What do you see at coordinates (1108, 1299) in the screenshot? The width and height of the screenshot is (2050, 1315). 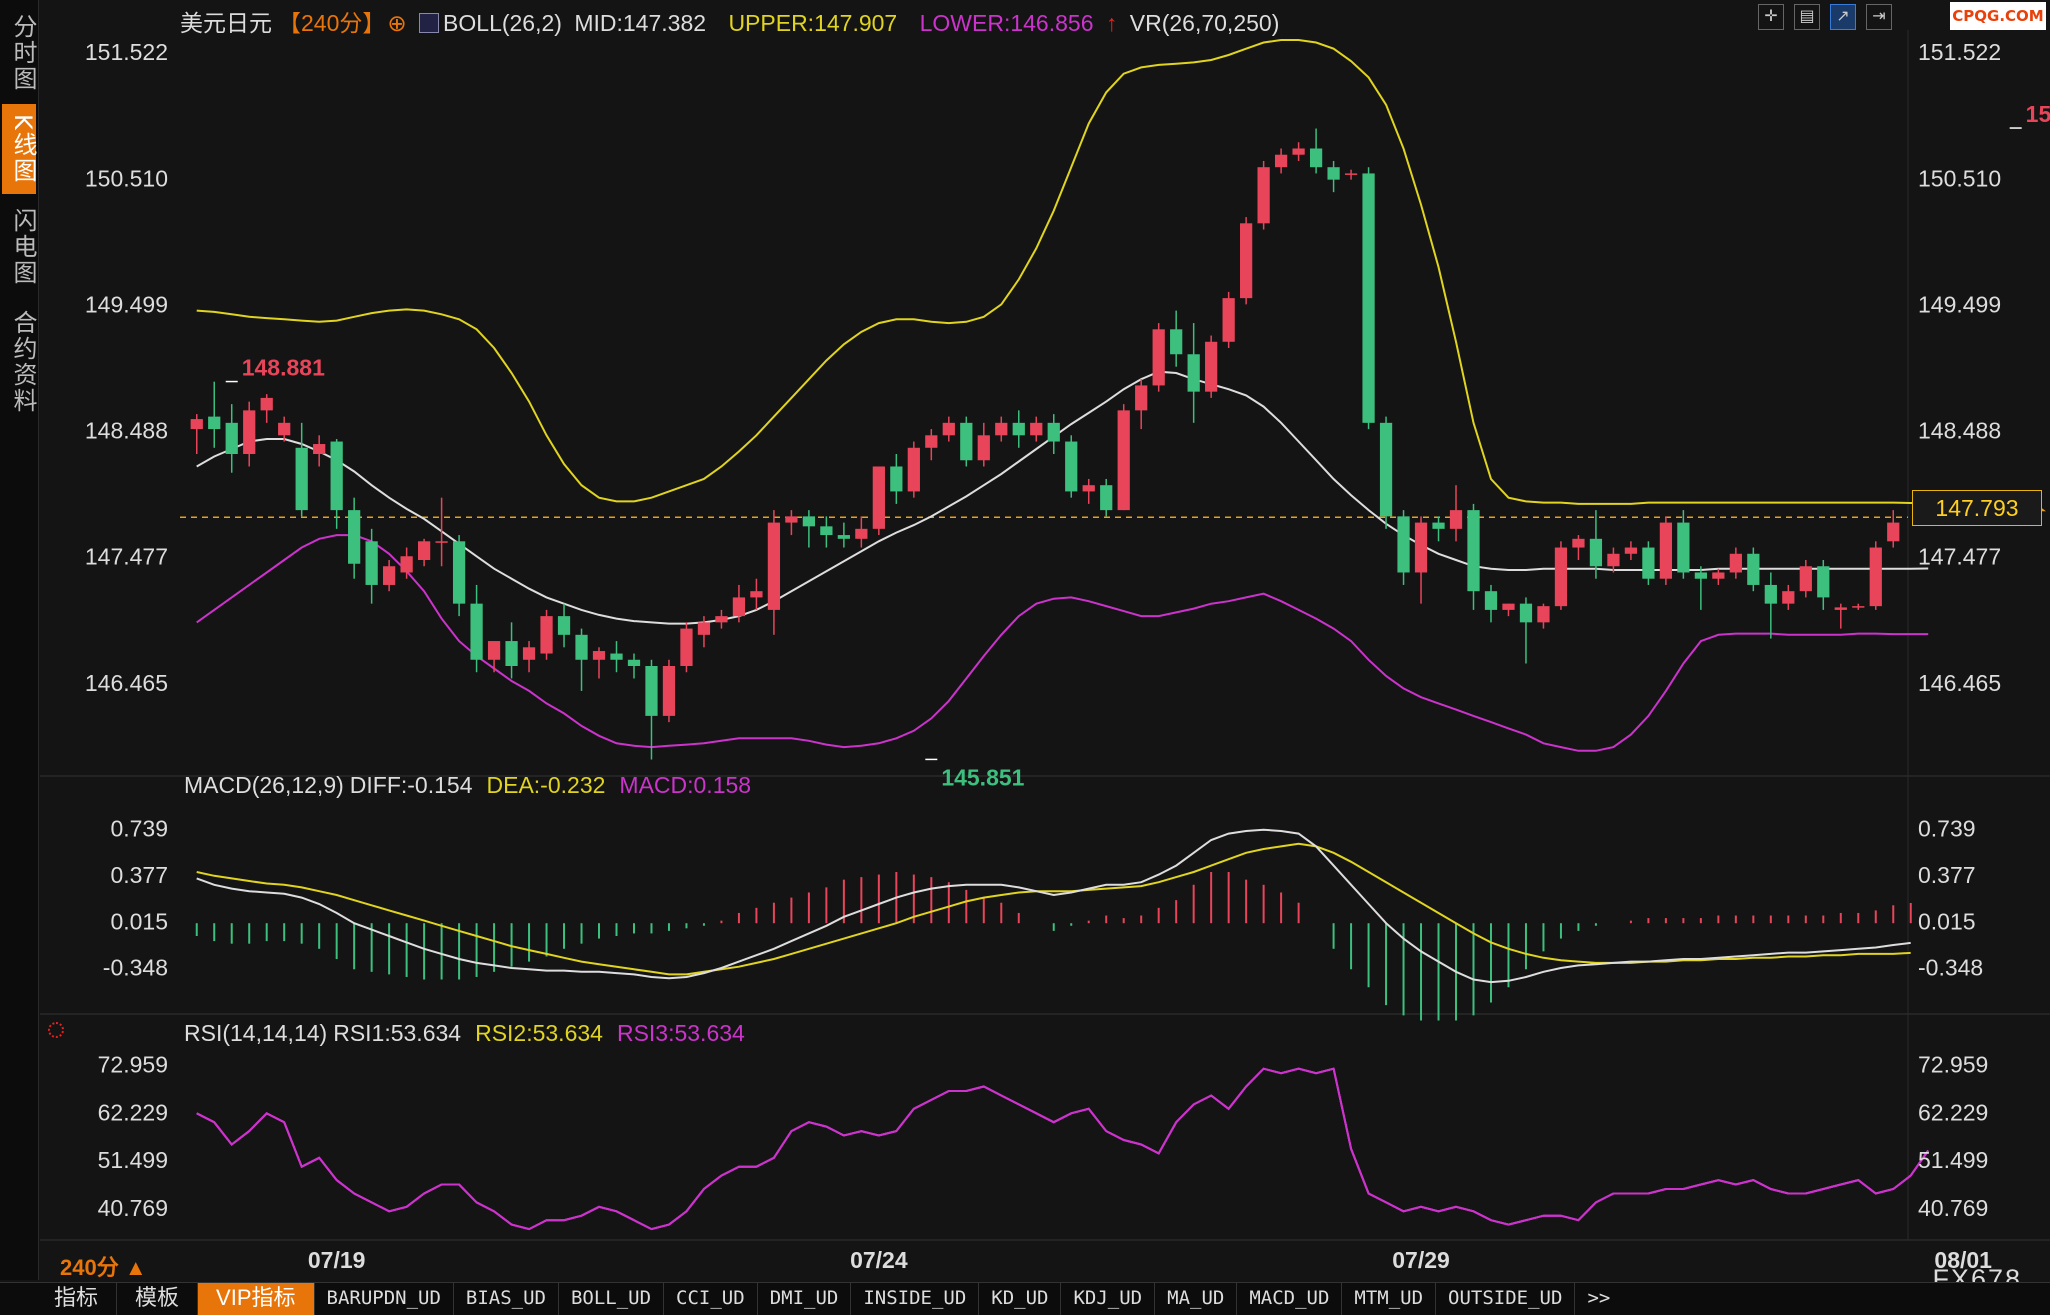 I see `tab-kdj-ud: KDJ_UD` at bounding box center [1108, 1299].